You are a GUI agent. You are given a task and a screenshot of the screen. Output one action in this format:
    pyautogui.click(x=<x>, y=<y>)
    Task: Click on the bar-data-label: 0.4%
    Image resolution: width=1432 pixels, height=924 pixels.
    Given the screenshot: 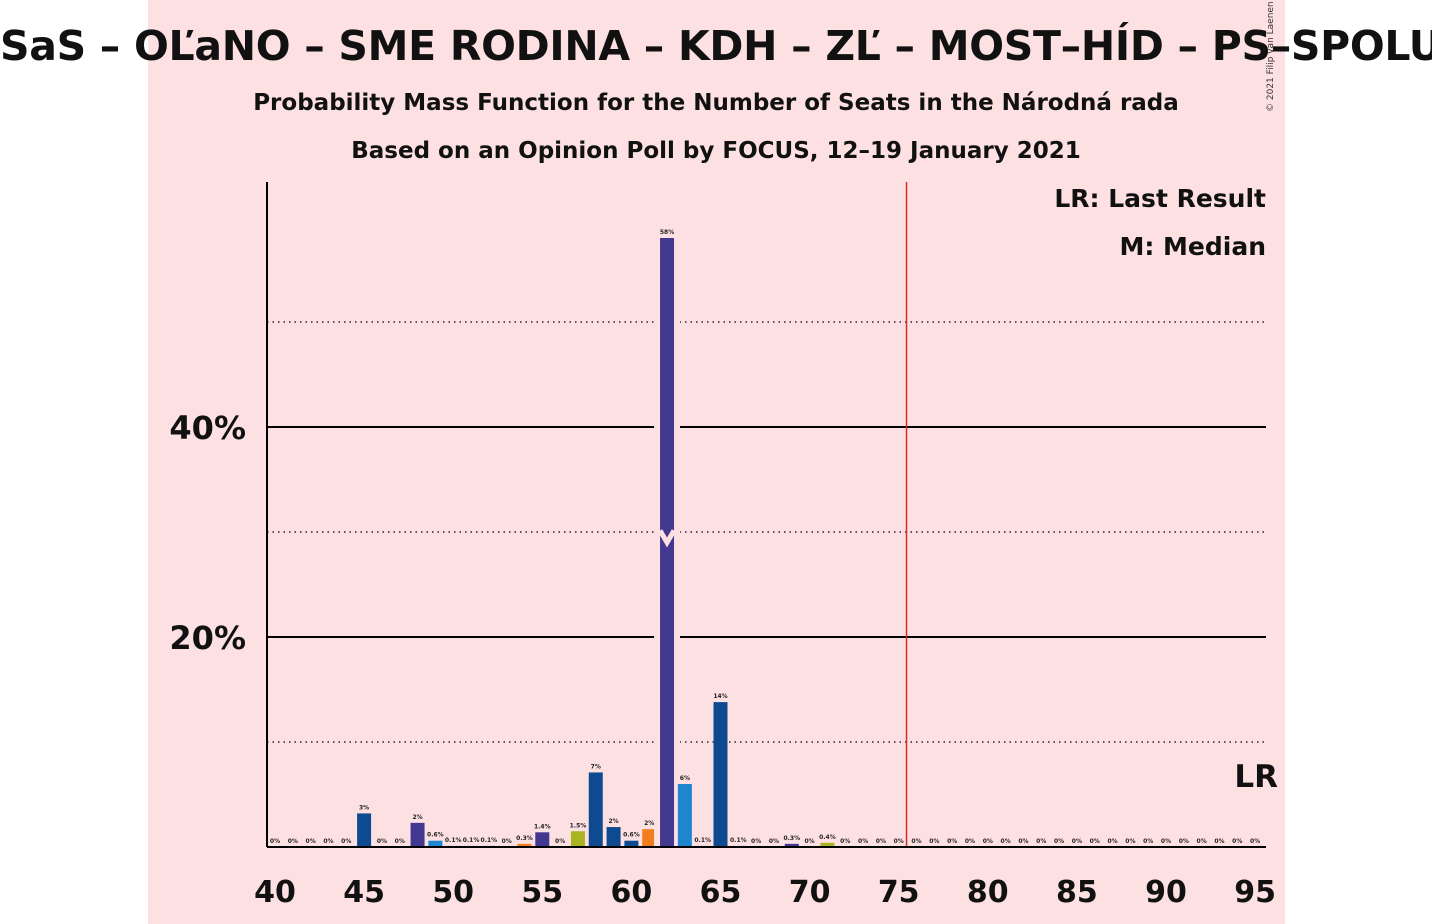 What is the action you would take?
    pyautogui.click(x=827, y=837)
    